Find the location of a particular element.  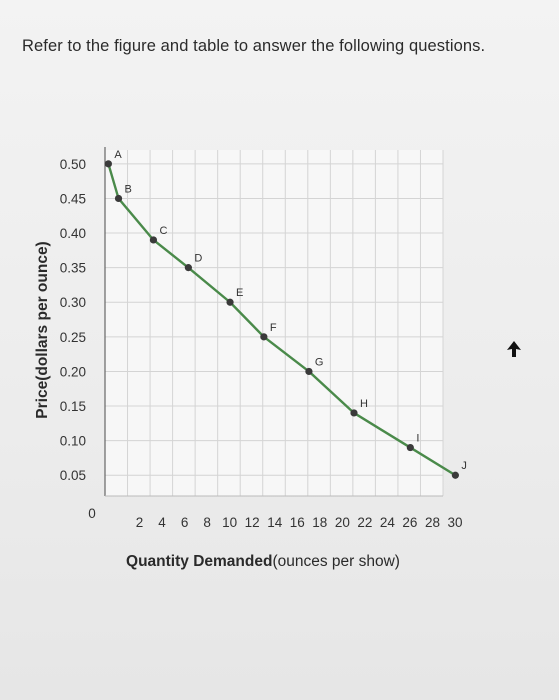

x-tick-label: 20 is located at coordinates (342, 522).